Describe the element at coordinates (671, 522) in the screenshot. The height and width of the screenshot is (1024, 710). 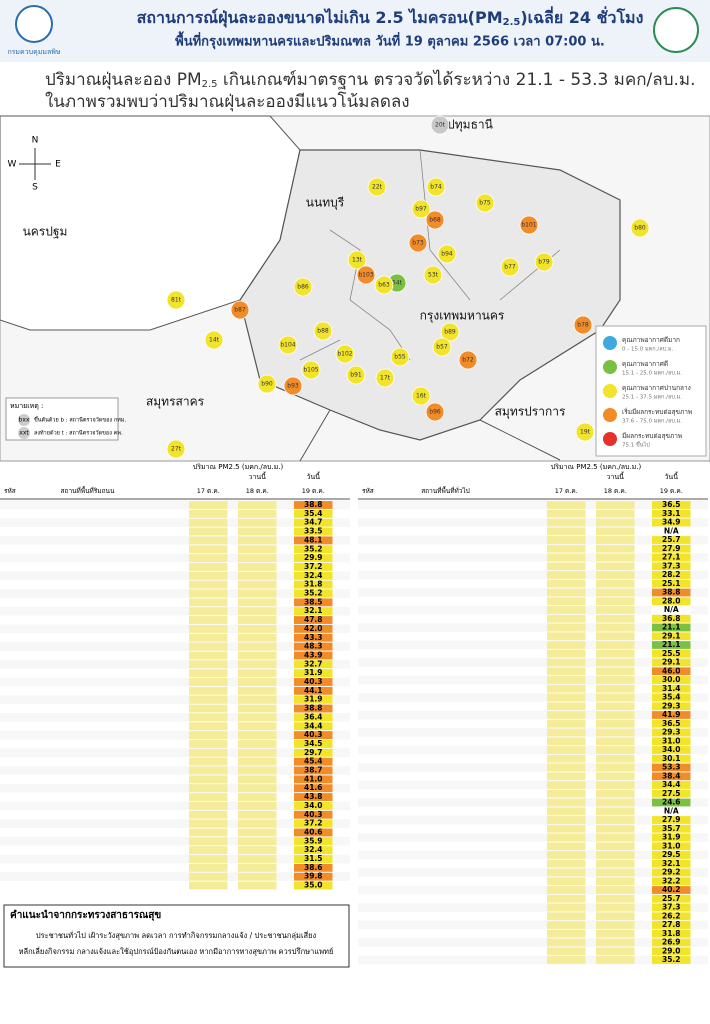
I see `today-value: 34.9` at that location.